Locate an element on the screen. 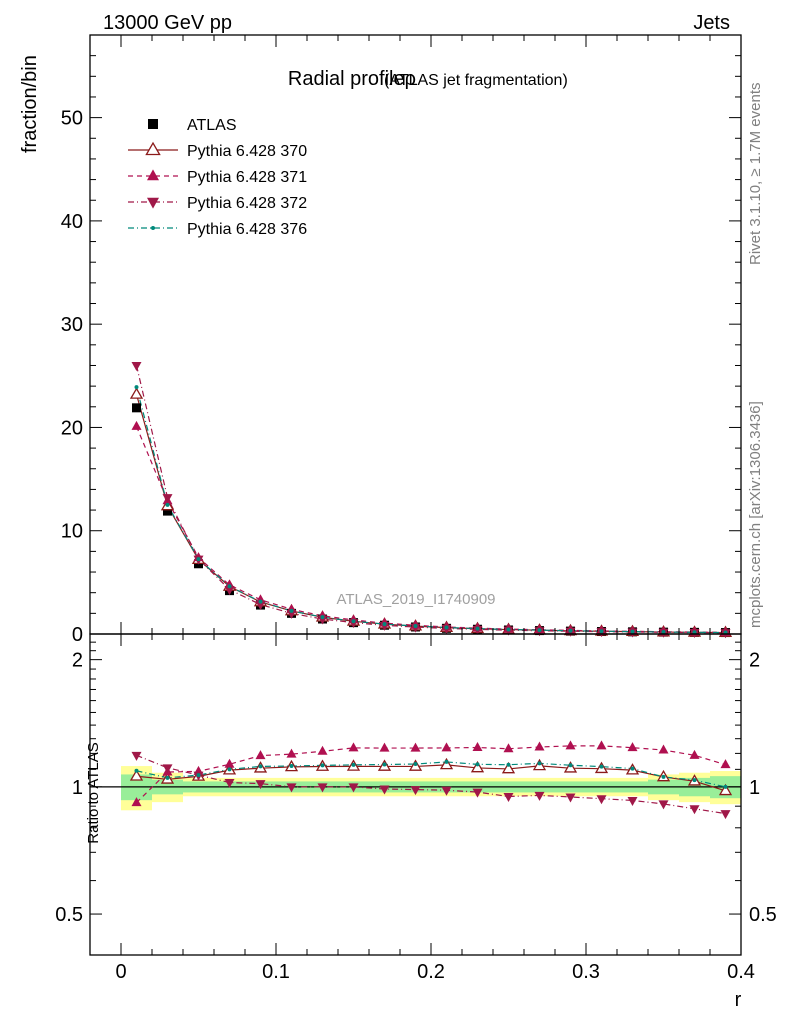  legend-label: Pythia 6.428 370 is located at coordinates (247, 151).